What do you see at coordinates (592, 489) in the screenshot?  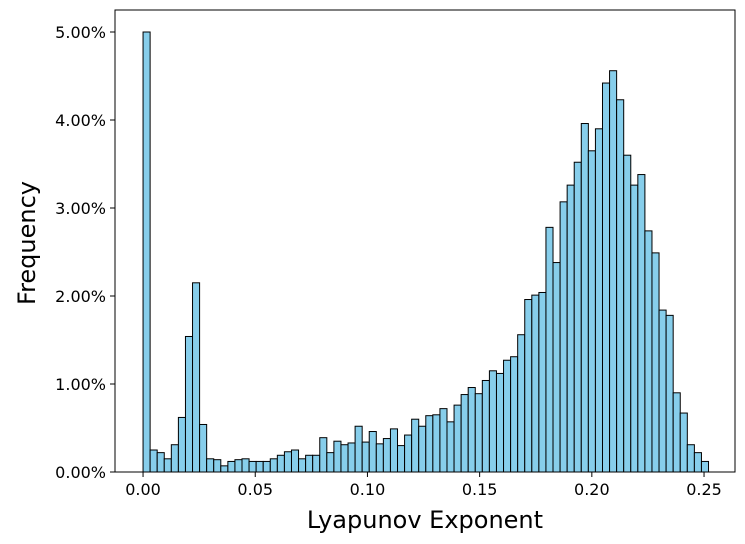 I see `x-tick-label: 0.20` at bounding box center [592, 489].